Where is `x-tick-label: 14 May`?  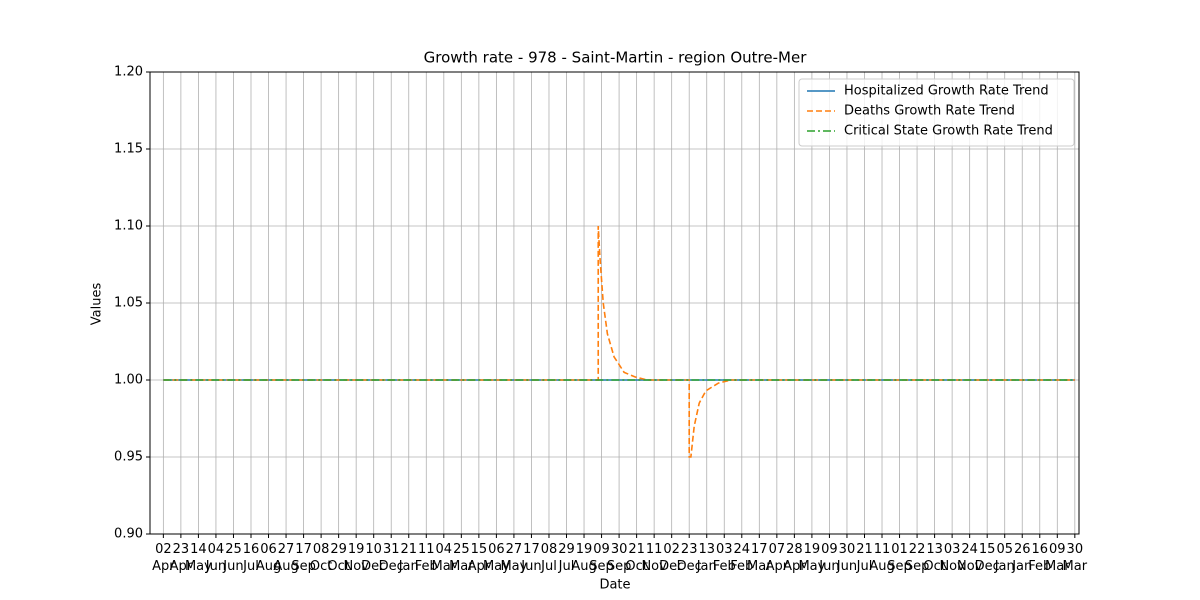 x-tick-label: 14 May is located at coordinates (198, 558).